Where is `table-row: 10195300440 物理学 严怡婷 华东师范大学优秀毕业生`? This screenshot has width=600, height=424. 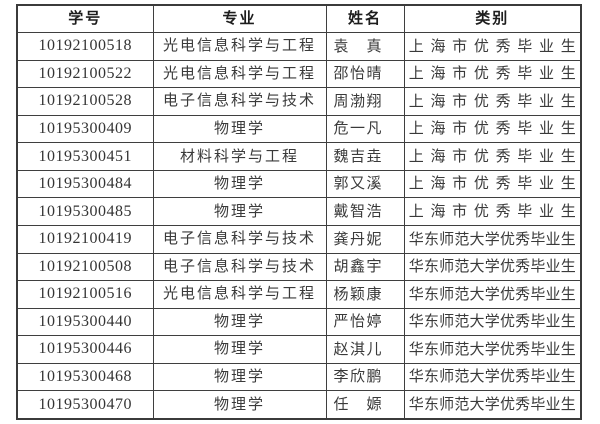 table-row: 10195300440 物理学 严怡婷 华东师范大学优秀毕业生 is located at coordinates (299, 322).